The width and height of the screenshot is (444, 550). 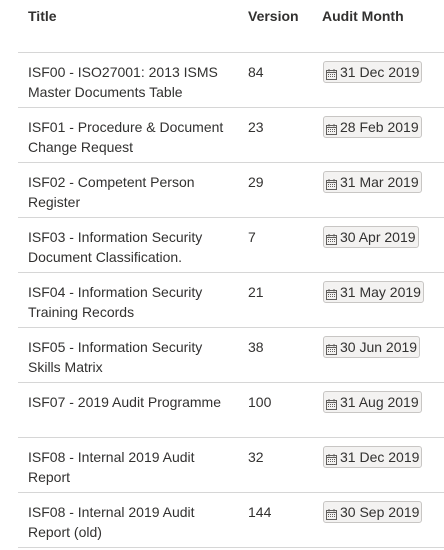 I want to click on cell-title: ISF08 - Internal 2019 Audit Report (old), so click(x=111, y=522).